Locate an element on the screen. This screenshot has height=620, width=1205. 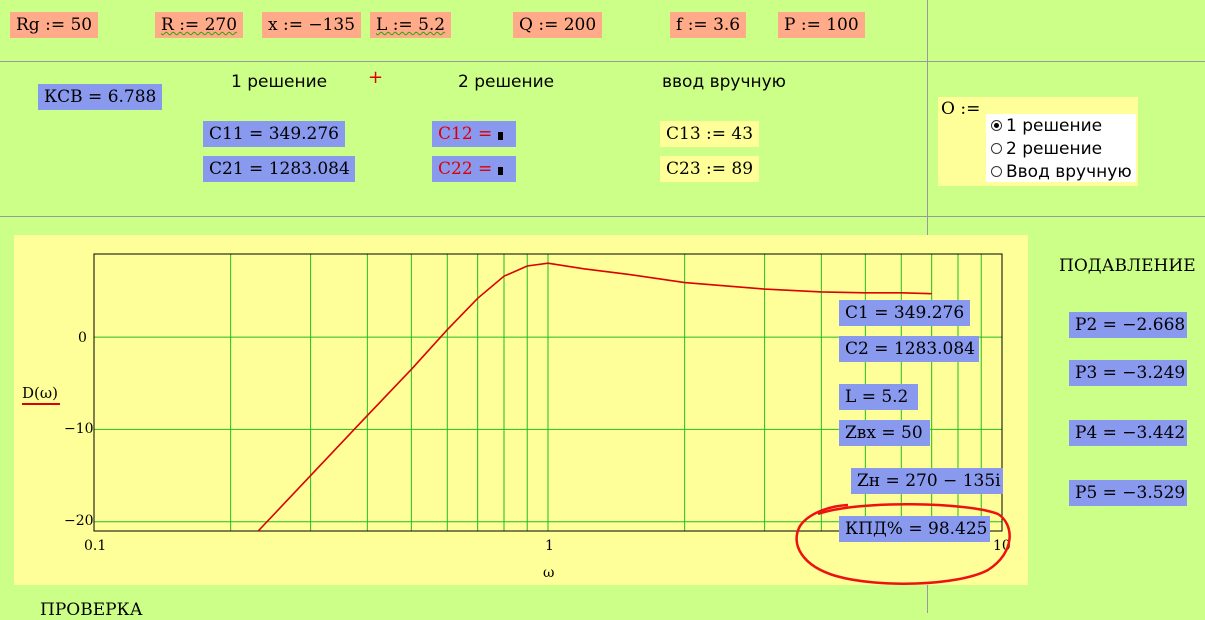
option-item-label: 1 решение is located at coordinates (1054, 125).